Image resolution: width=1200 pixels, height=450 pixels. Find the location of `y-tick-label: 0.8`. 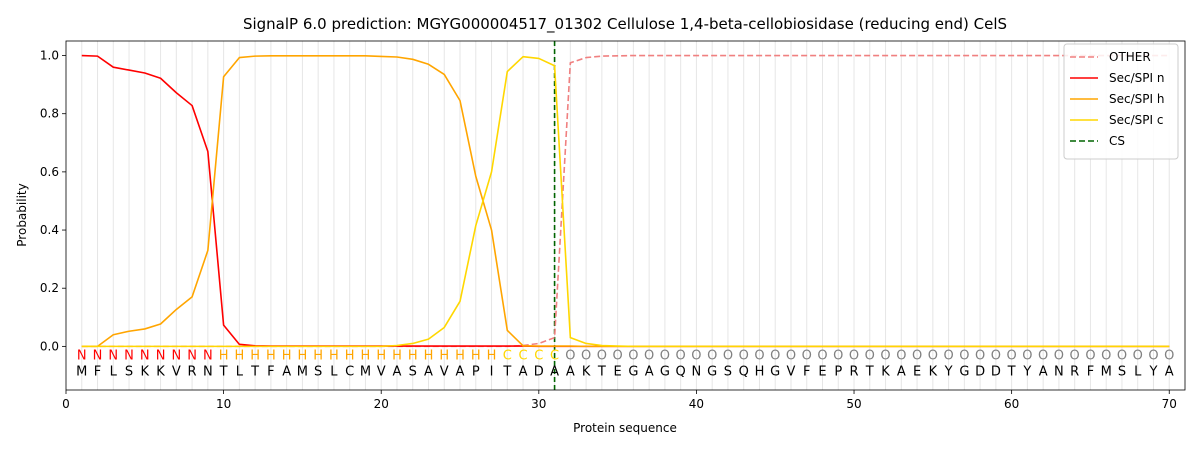

y-tick-label: 0.8 is located at coordinates (49, 114).